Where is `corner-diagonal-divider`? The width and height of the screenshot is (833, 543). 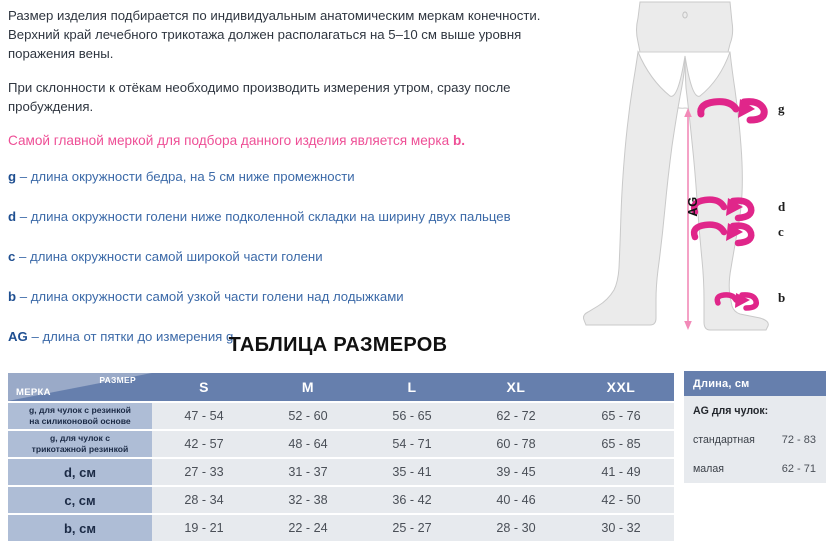
corner-diagonal-divider is located at coordinates (80, 387).